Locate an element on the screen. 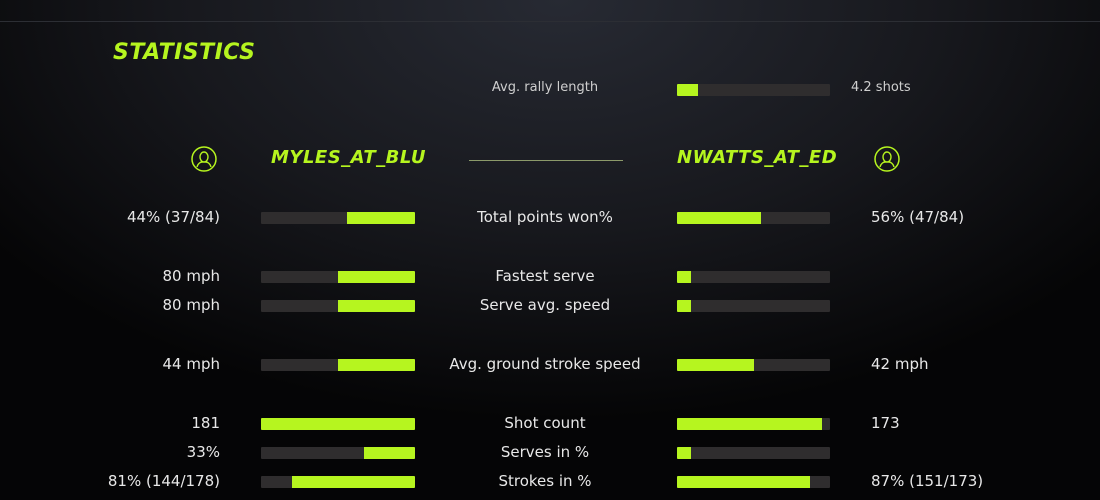 The height and width of the screenshot is (500, 1100). stat-label: Strokes in % is located at coordinates (545, 481).